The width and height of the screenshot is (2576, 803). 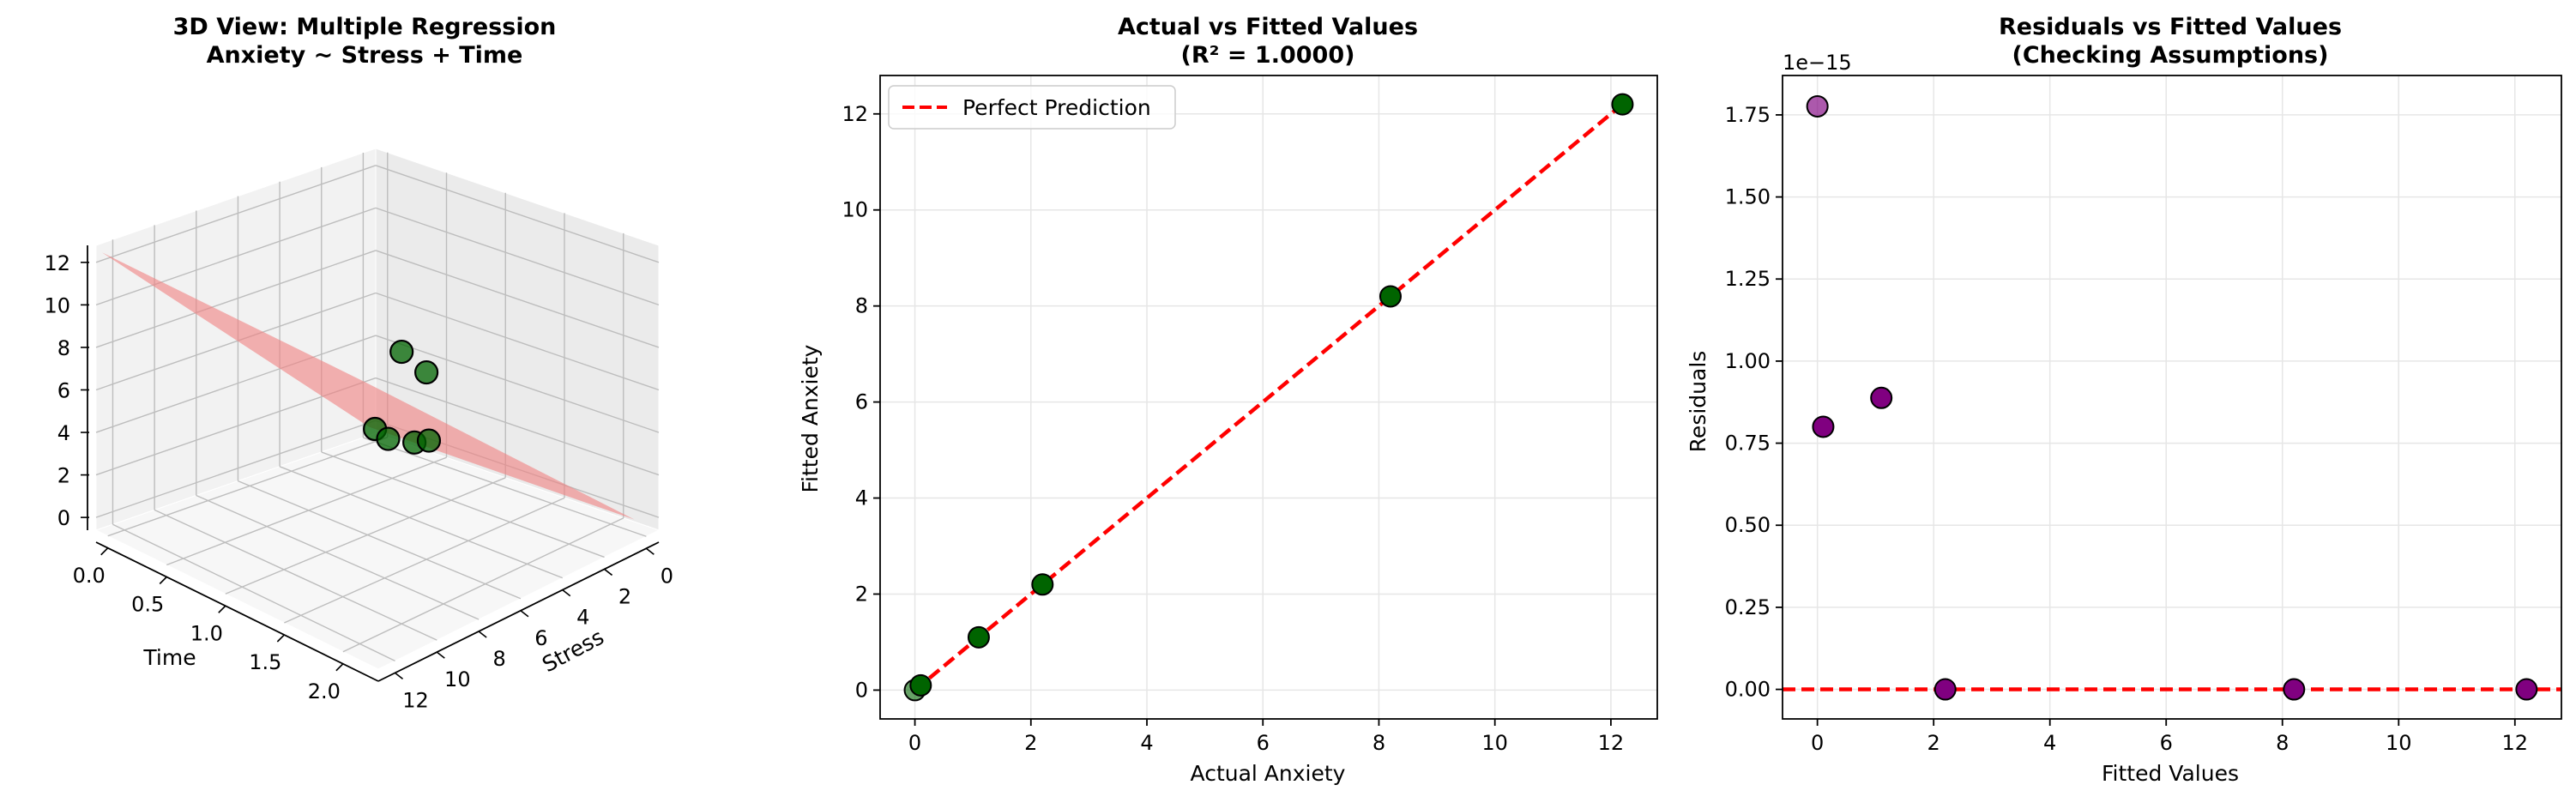 I want to click on legend-box, so click(x=1032, y=107).